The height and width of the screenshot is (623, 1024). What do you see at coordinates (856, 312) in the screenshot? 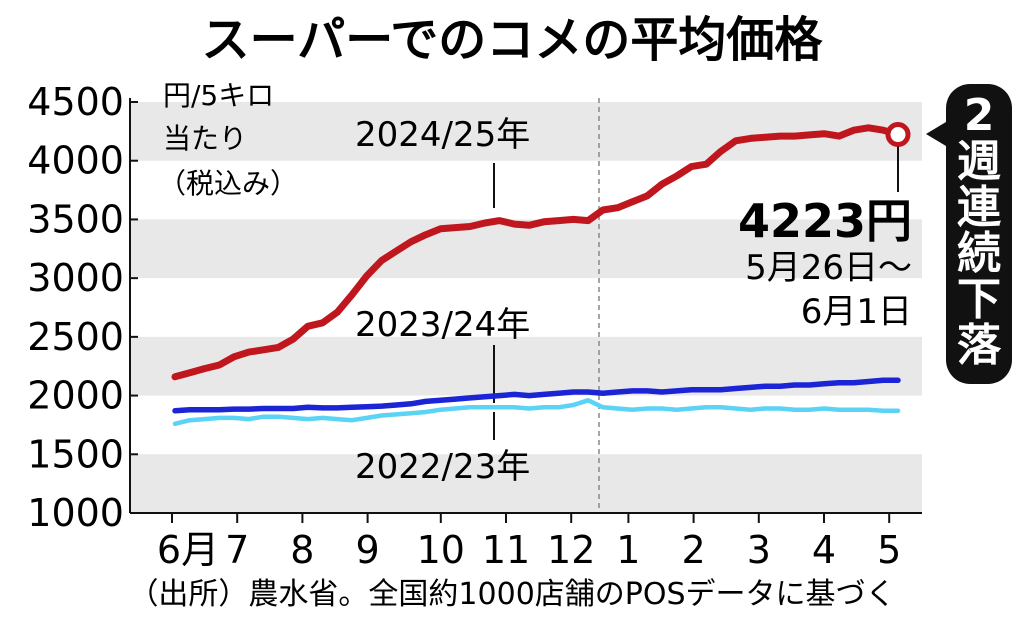
I see `latest-date-line2: 6月1日` at bounding box center [856, 312].